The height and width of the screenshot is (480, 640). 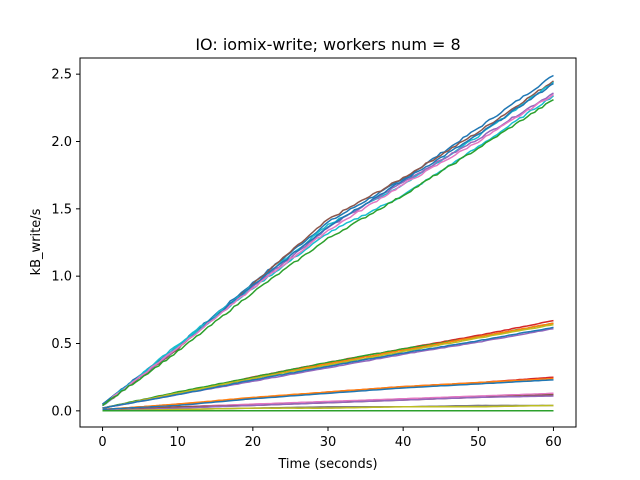 I want to click on y-tick-label: 1.5, so click(x=61, y=209).